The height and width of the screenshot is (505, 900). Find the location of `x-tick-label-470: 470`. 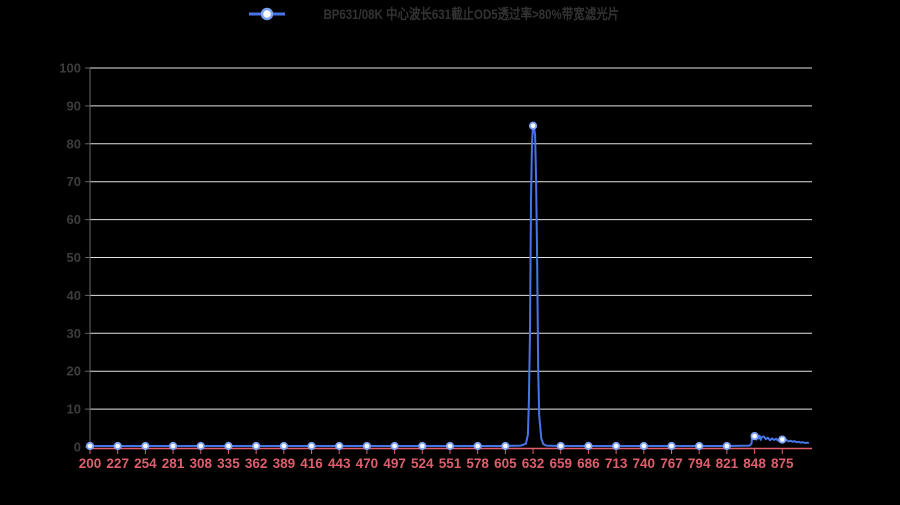

x-tick-label-470: 470 is located at coordinates (367, 463).